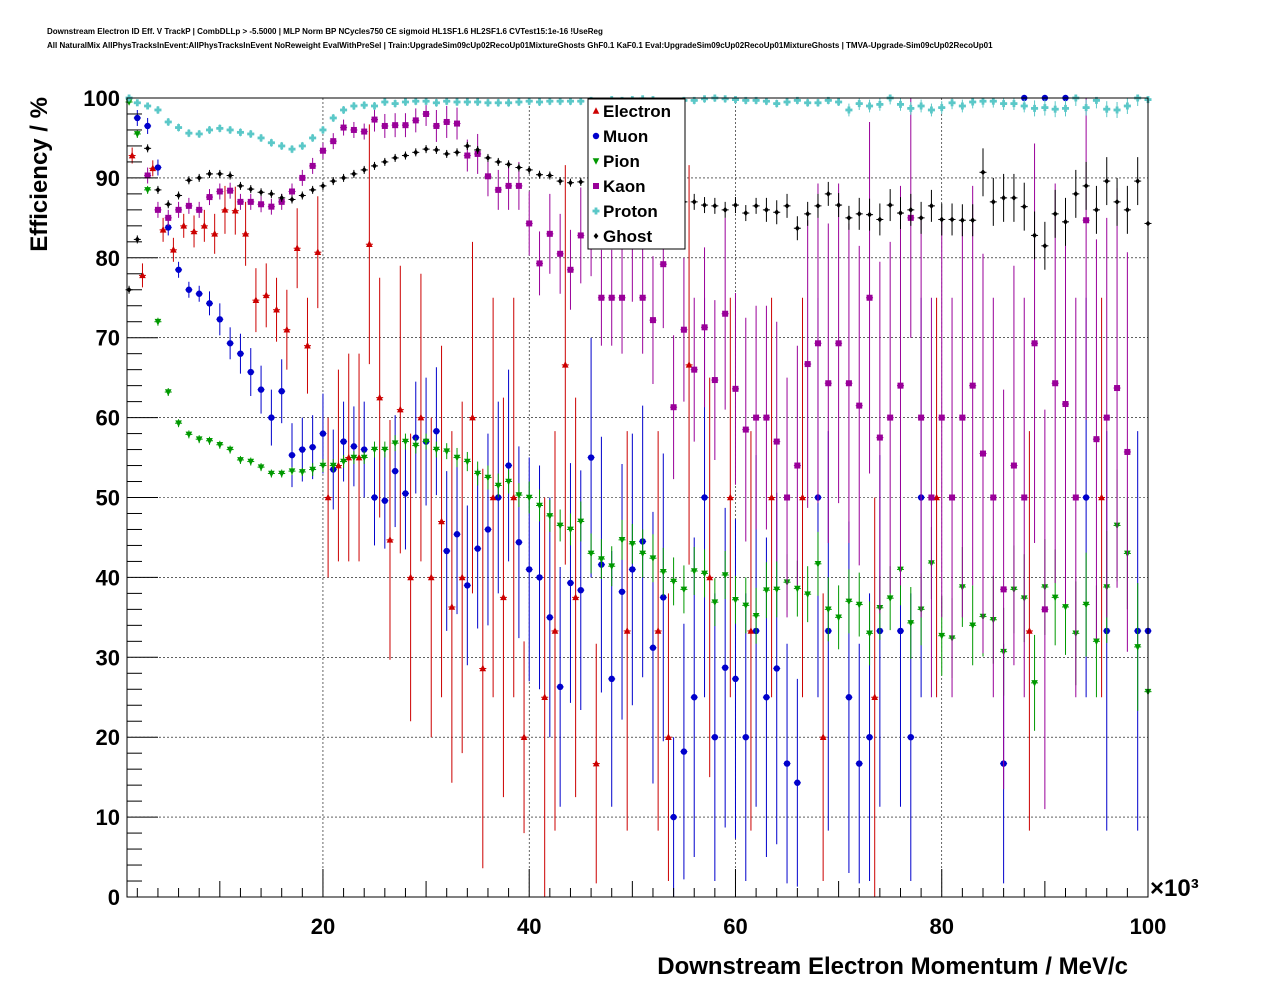  Describe the element at coordinates (108, 498) in the screenshot. I see `y-tick-label: 50` at that location.